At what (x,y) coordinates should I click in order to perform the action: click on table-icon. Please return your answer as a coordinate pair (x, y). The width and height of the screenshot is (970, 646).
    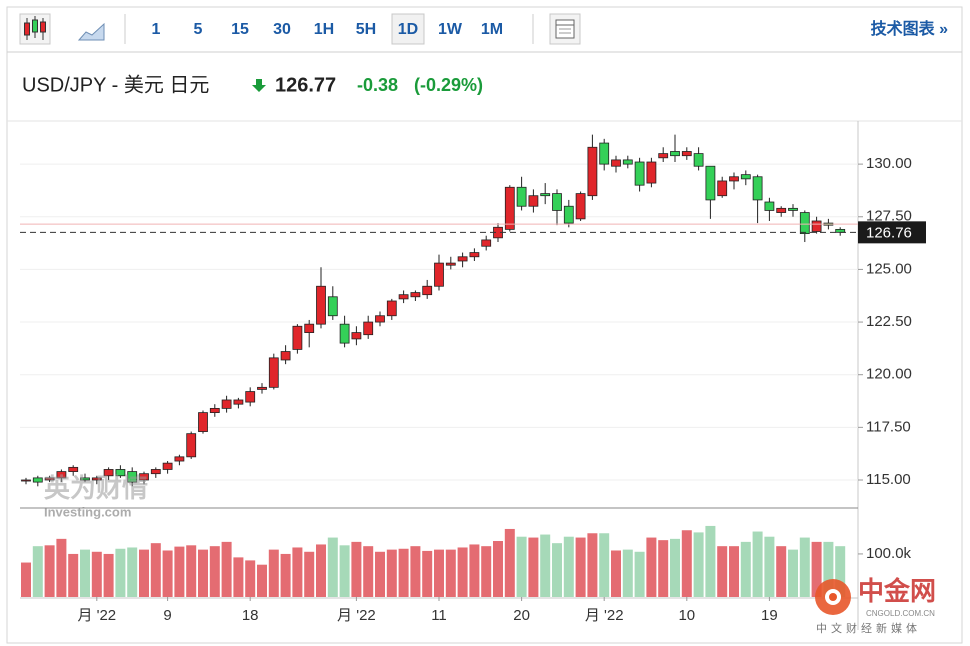
    Looking at the image, I should click on (565, 29).